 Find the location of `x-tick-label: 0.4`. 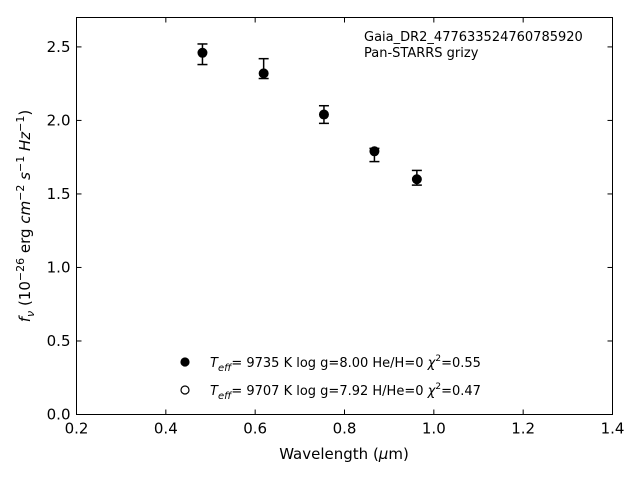

x-tick-label: 0.4 is located at coordinates (166, 429).